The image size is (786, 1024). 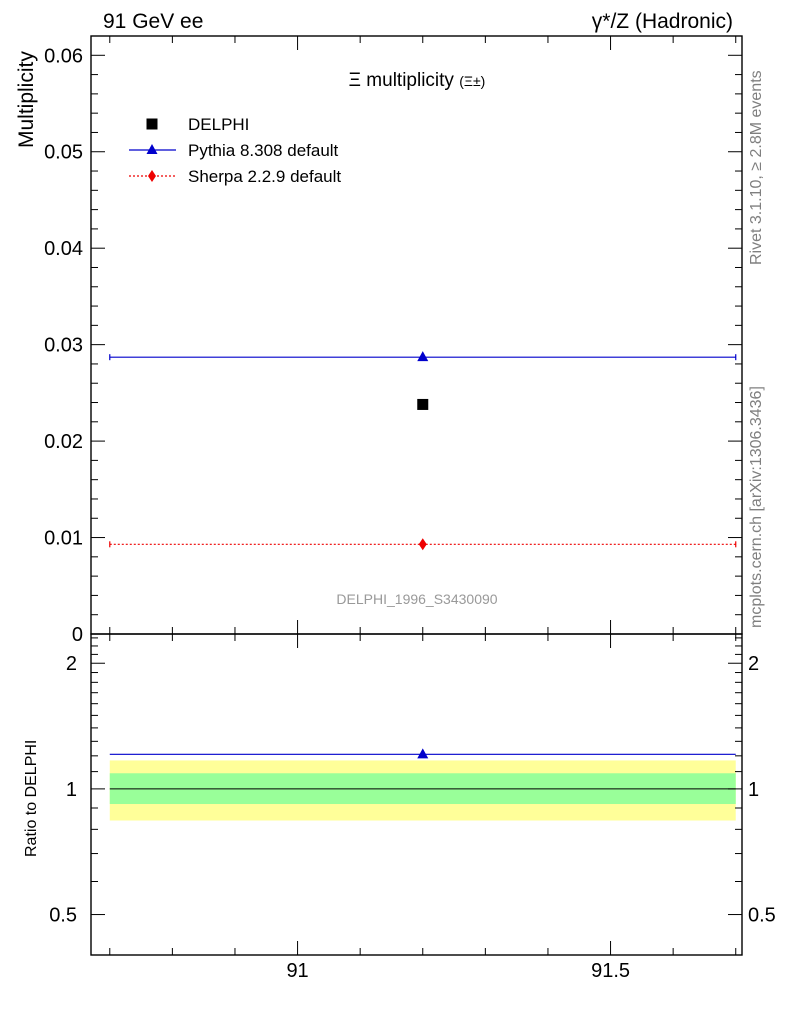 I want to click on ratio-bands, so click(x=422, y=790).